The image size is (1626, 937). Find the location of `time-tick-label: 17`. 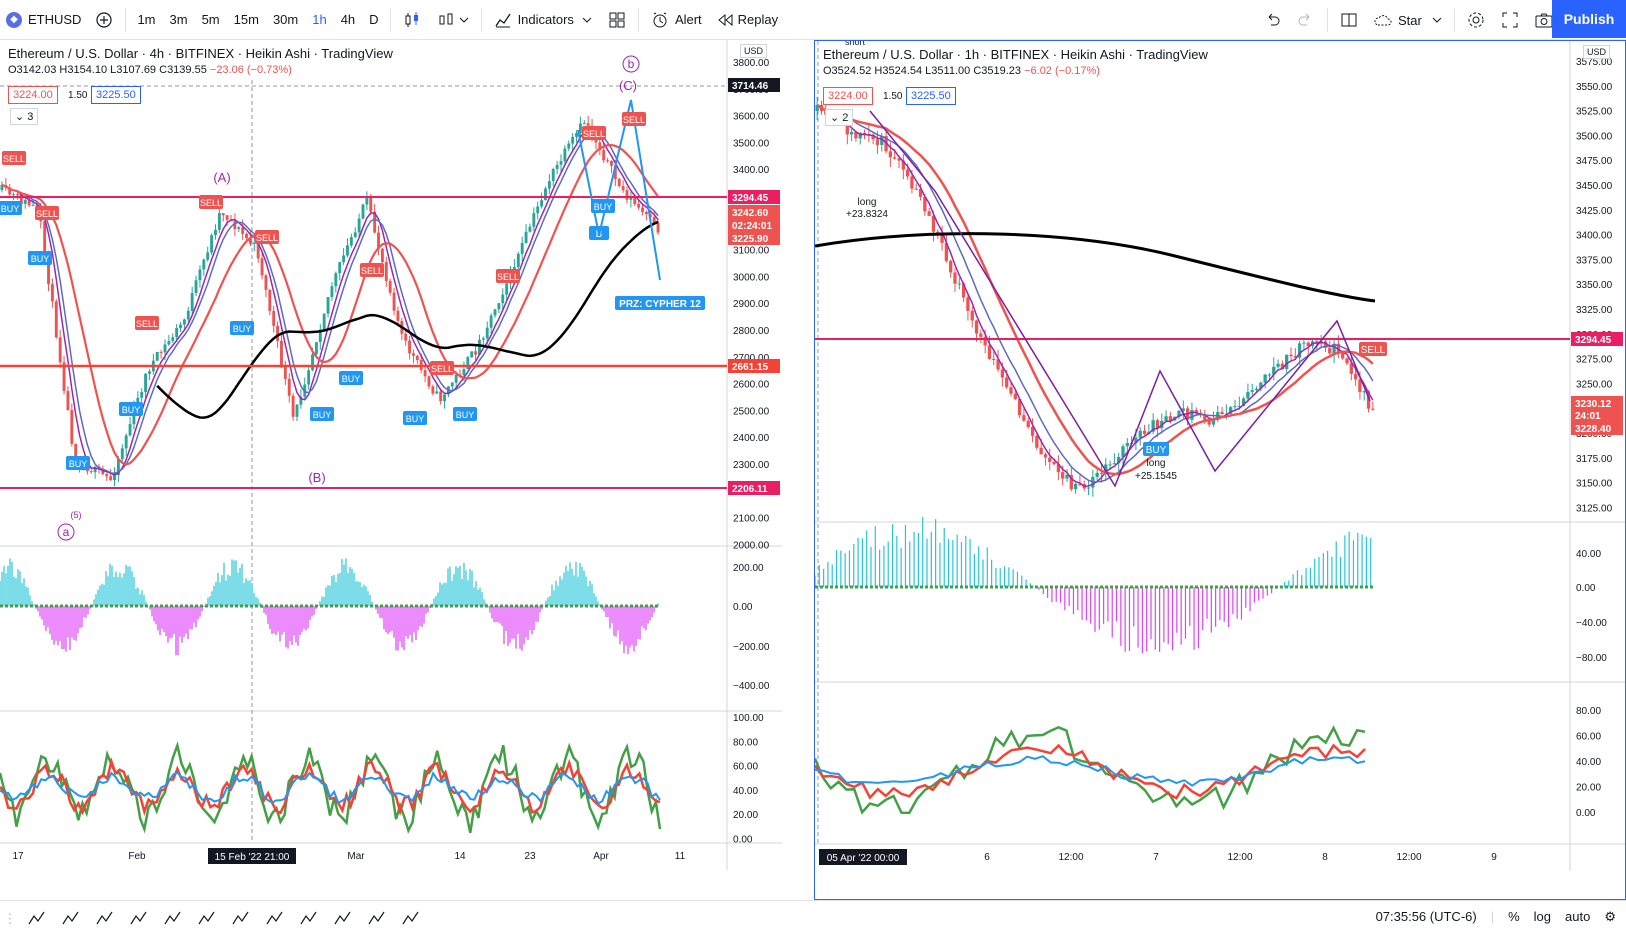

time-tick-label: 17 is located at coordinates (18, 856).